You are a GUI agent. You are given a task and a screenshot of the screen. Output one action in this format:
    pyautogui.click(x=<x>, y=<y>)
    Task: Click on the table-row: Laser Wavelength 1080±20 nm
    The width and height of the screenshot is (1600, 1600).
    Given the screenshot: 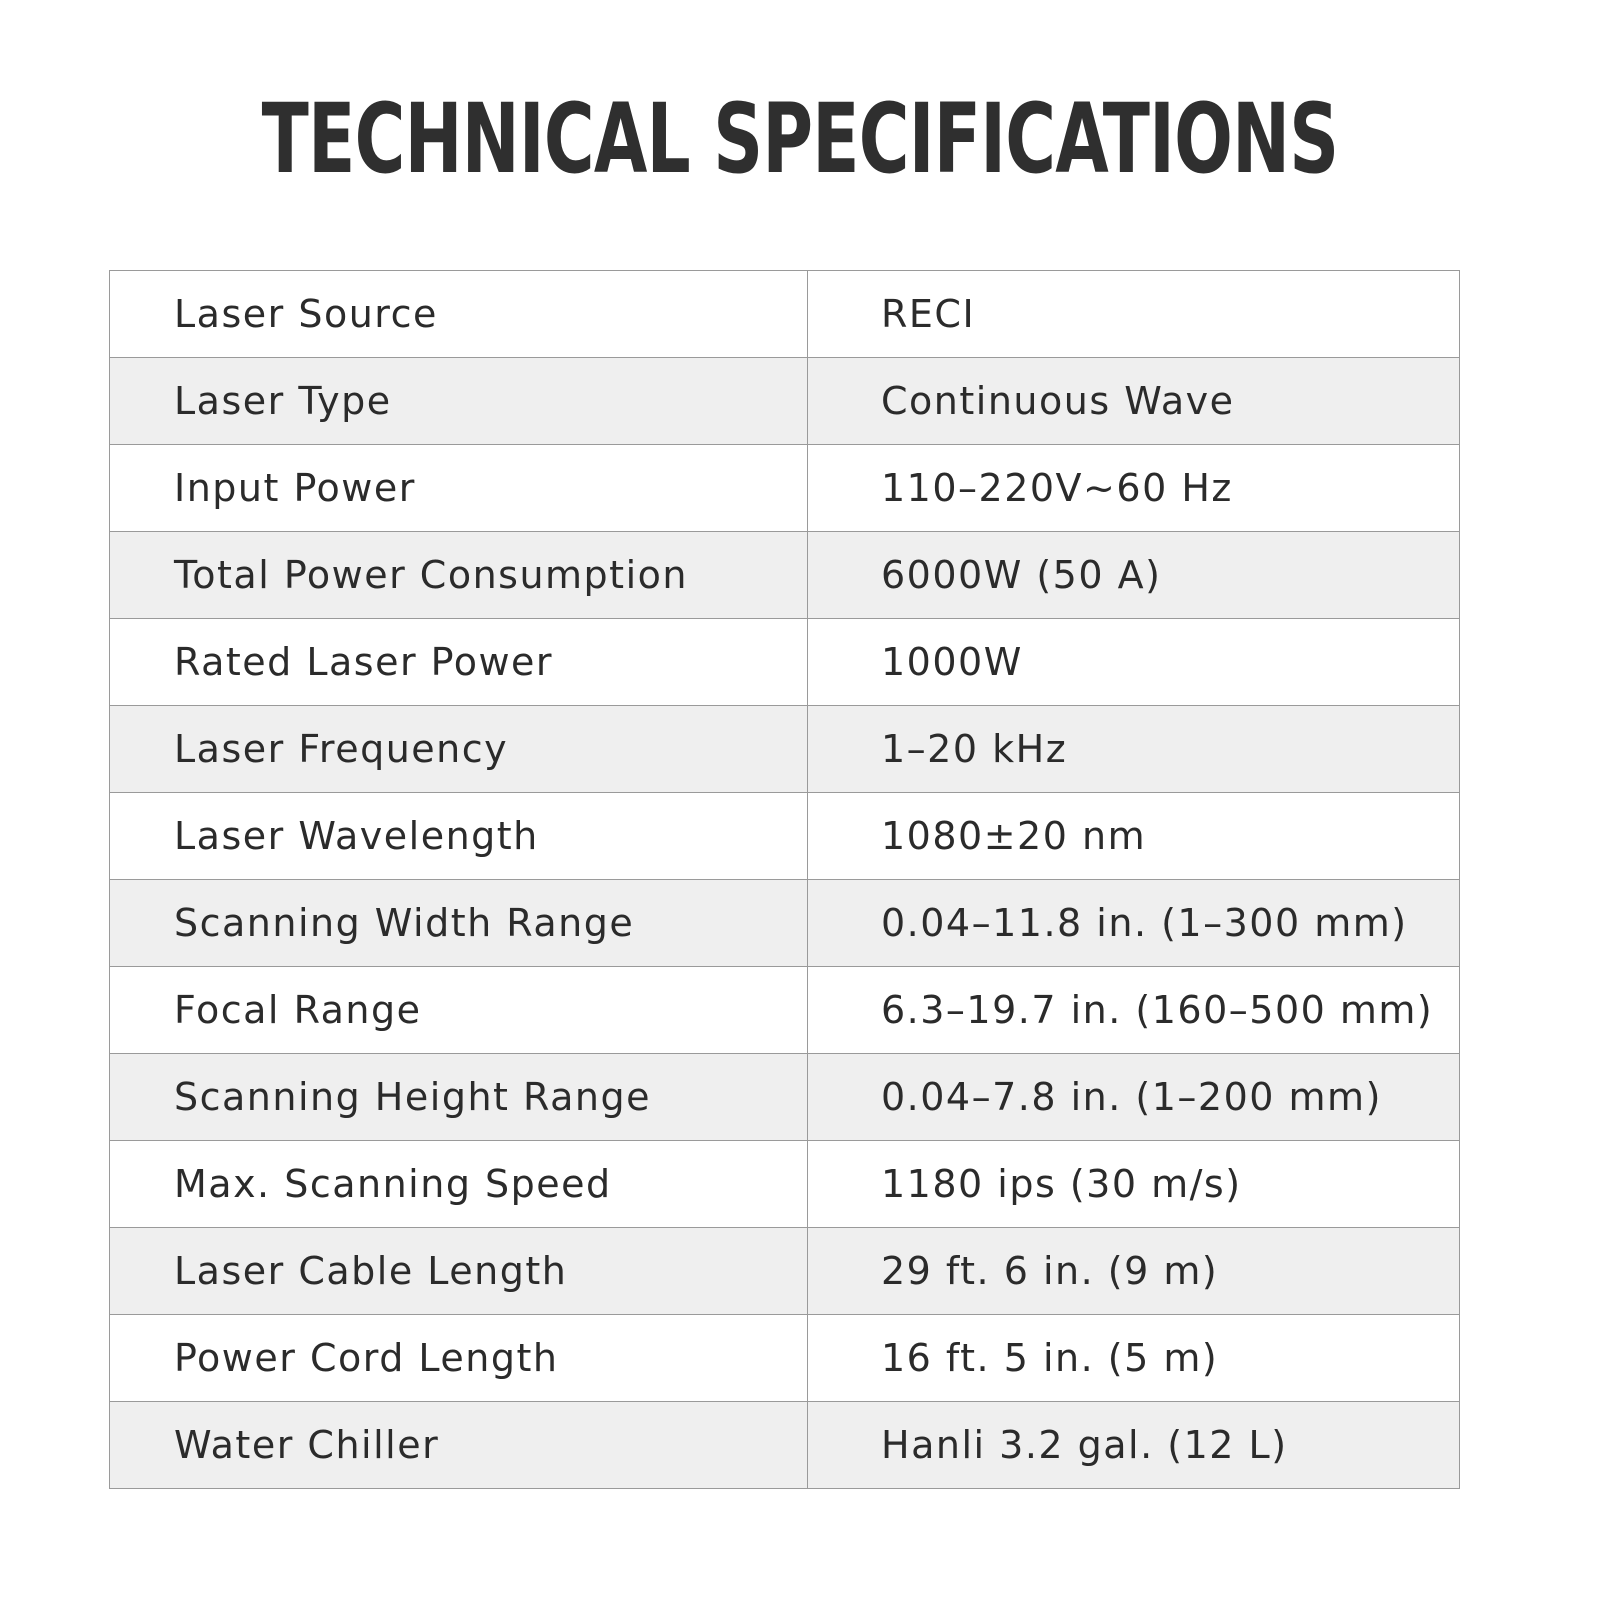 What is the action you would take?
    pyautogui.click(x=784, y=836)
    